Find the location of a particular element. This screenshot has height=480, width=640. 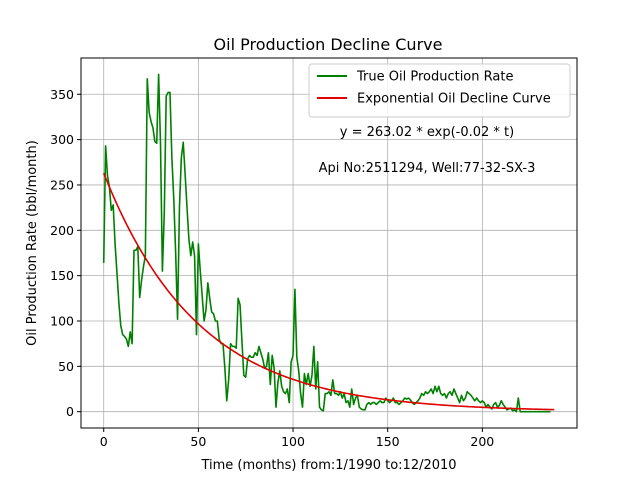

y-axis: 0 50 100 150 200 250 300 350 is located at coordinates (65, 253).